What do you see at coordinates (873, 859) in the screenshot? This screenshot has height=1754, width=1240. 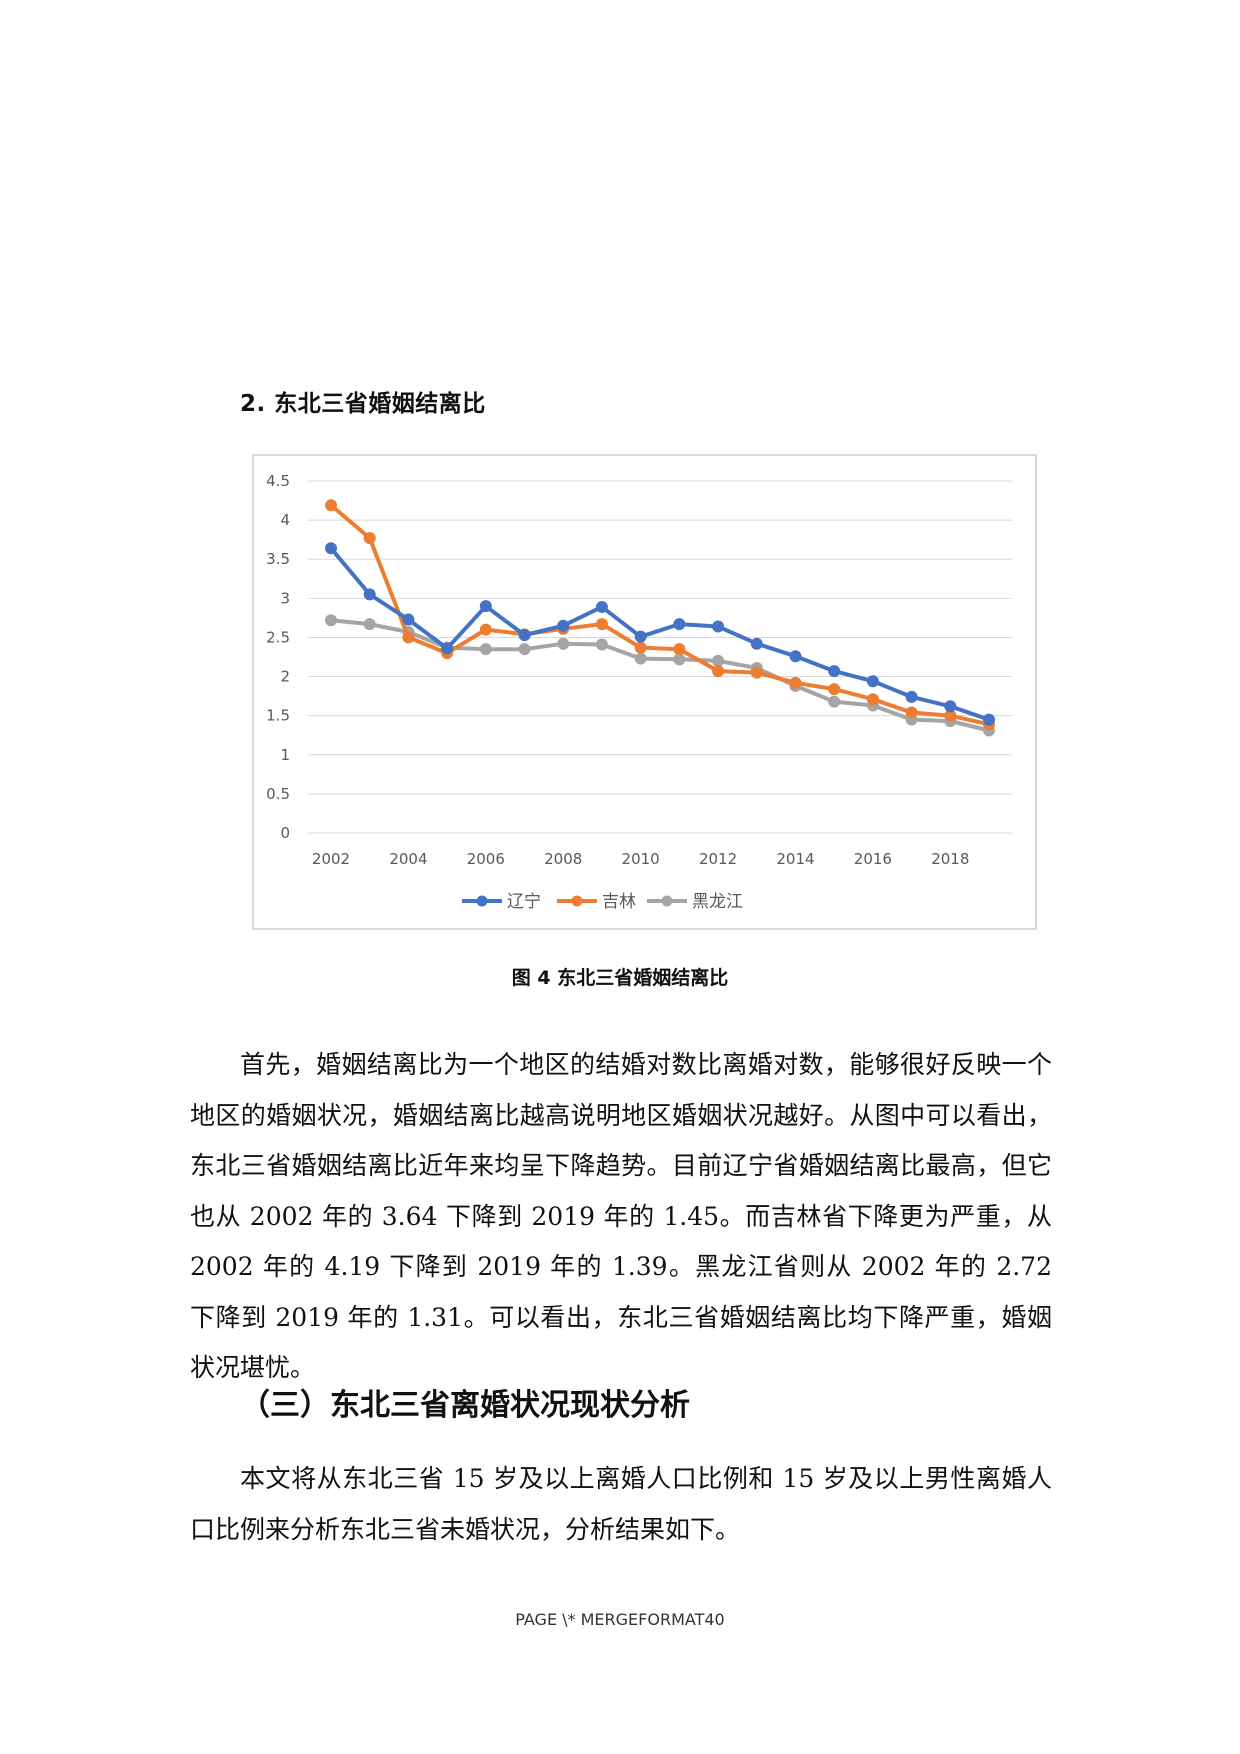 I see `x-tick-label: 2016` at bounding box center [873, 859].